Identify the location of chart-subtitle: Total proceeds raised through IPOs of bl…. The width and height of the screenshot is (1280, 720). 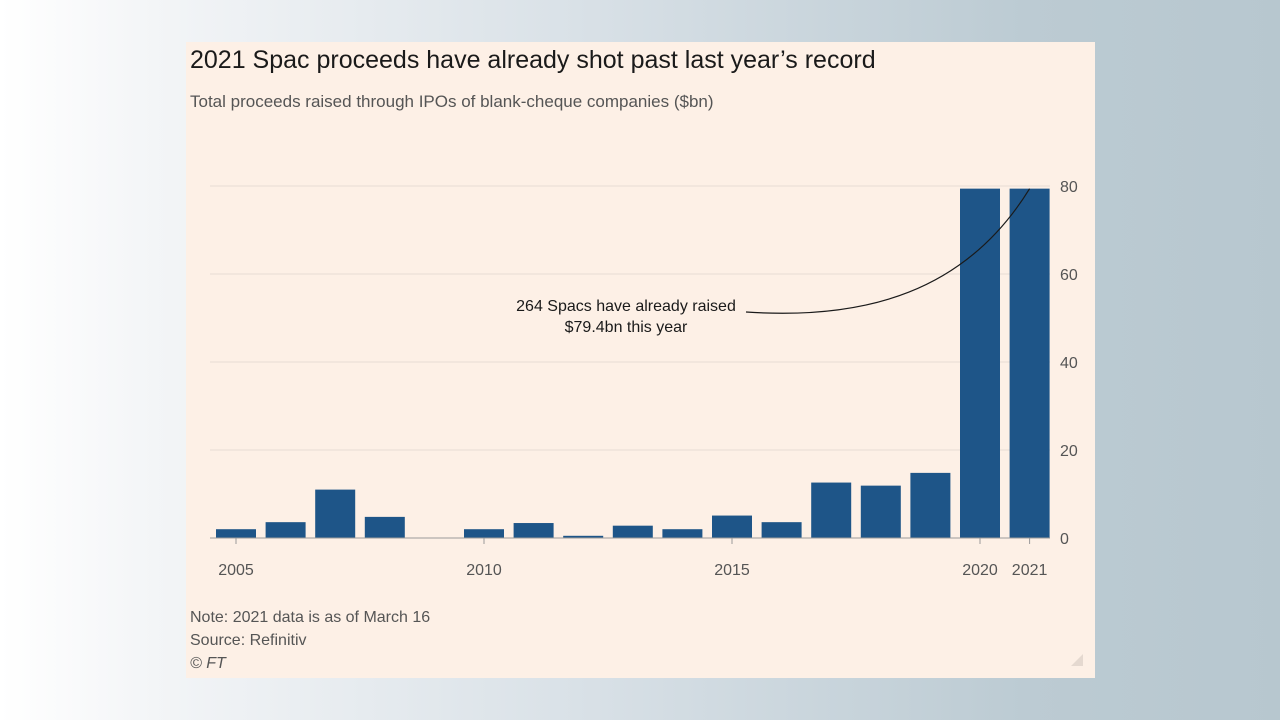
(452, 101).